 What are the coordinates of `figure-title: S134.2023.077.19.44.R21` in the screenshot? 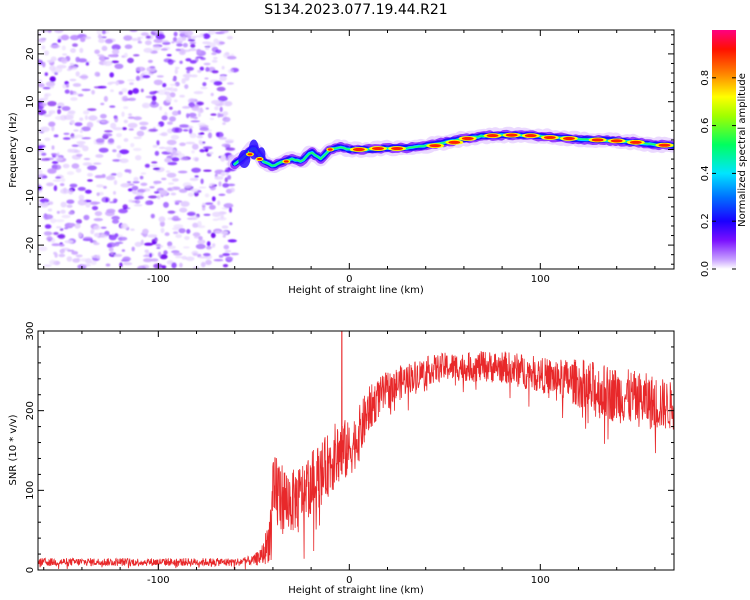 It's located at (355, 10).